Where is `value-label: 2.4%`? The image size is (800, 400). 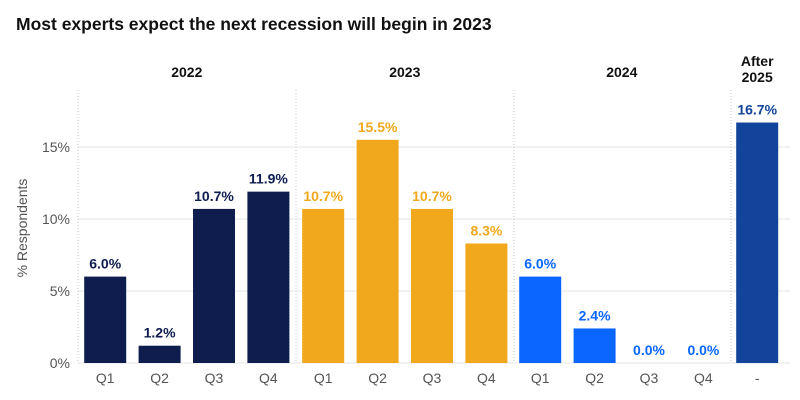
value-label: 2.4% is located at coordinates (595, 315).